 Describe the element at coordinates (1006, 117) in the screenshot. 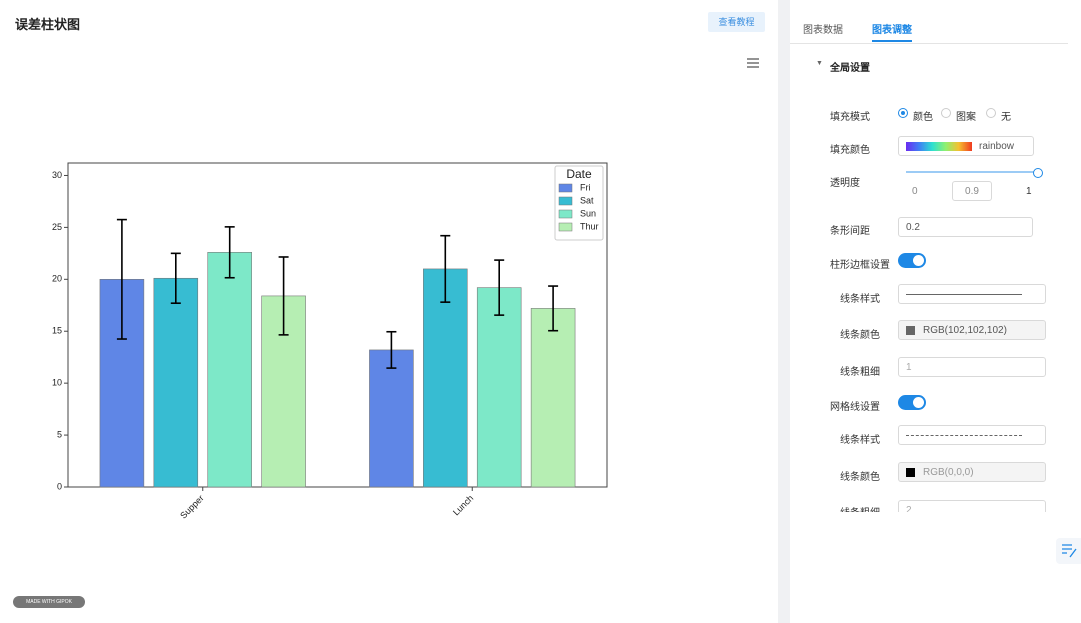

I see `radio-label: 无` at that location.